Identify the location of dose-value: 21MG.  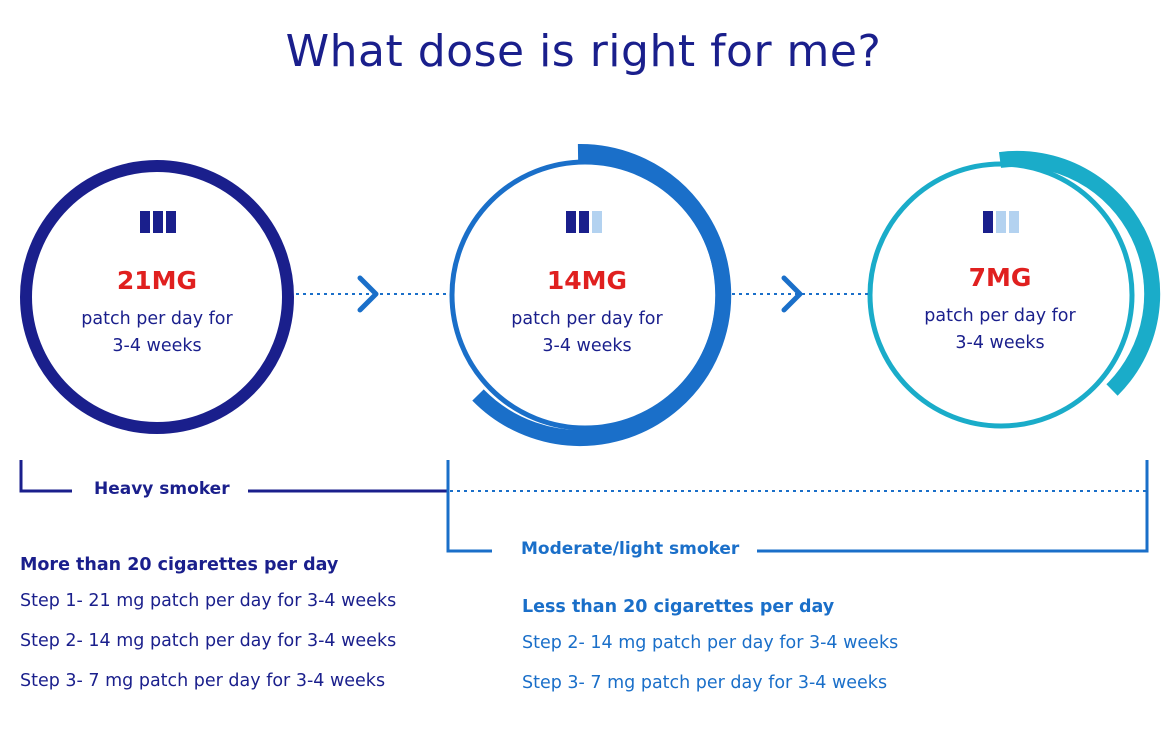
(157, 280).